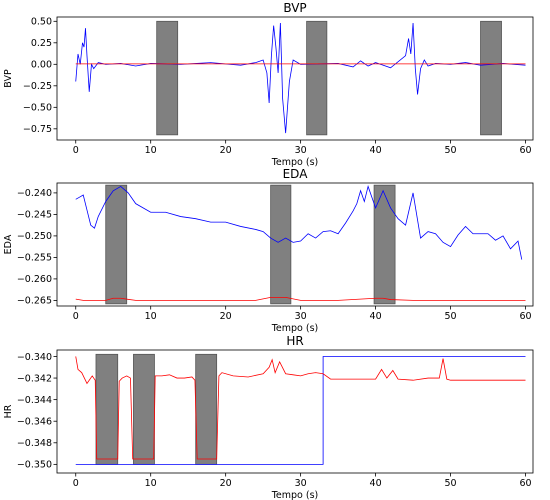 Image resolution: width=550 pixels, height=500 pixels. Describe the element at coordinates (37, 129) in the screenshot. I see `y-tick-label: −0.75` at that location.